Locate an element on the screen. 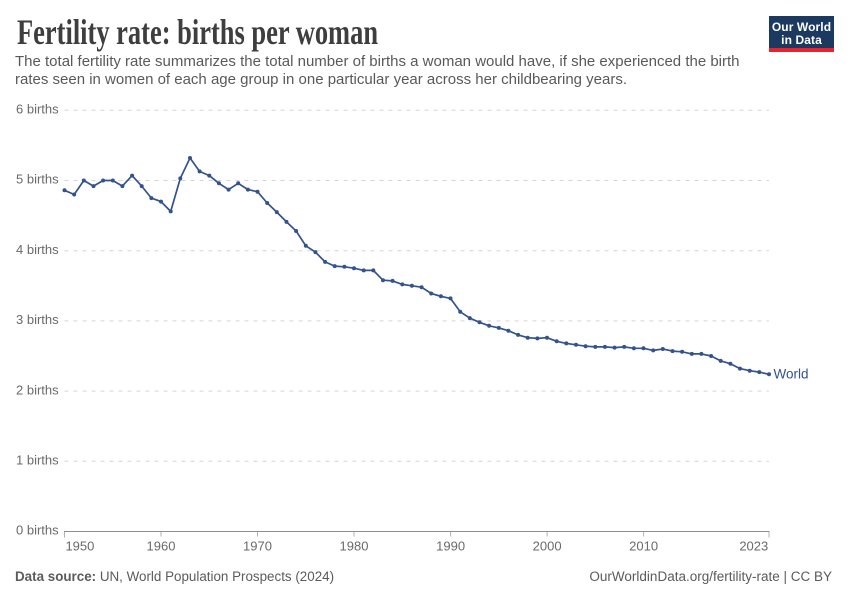  svg-text: 1950 is located at coordinates (79, 545).